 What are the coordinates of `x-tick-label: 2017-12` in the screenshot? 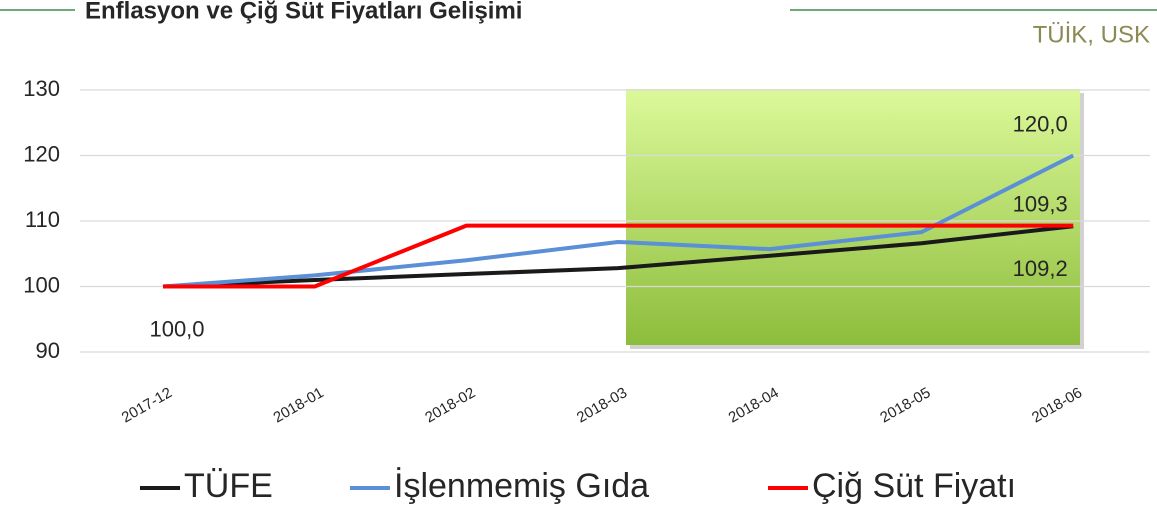 It's located at (147, 405).